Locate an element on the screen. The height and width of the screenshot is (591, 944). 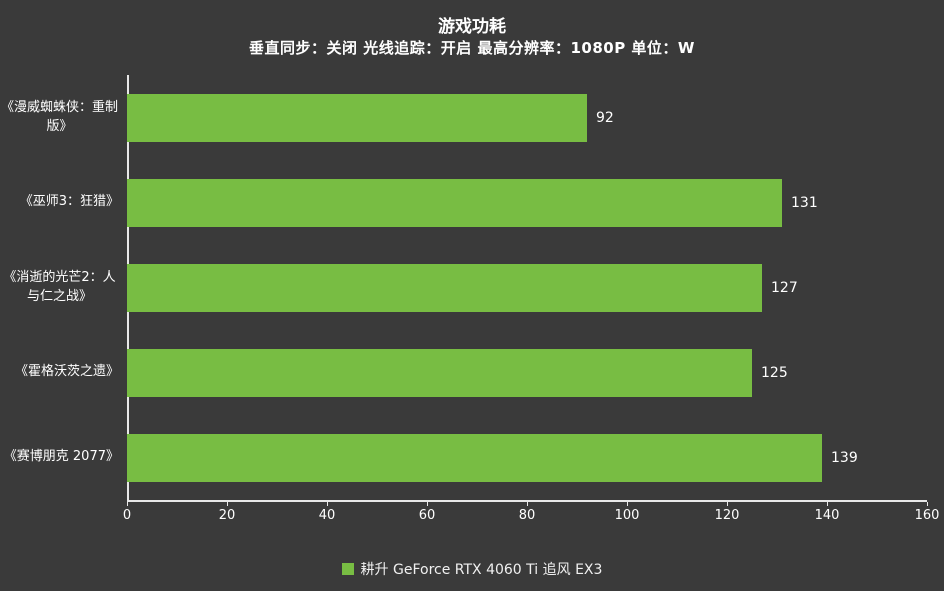
category-label-text: 《巫师3：狂猎》 is located at coordinates (69, 202).